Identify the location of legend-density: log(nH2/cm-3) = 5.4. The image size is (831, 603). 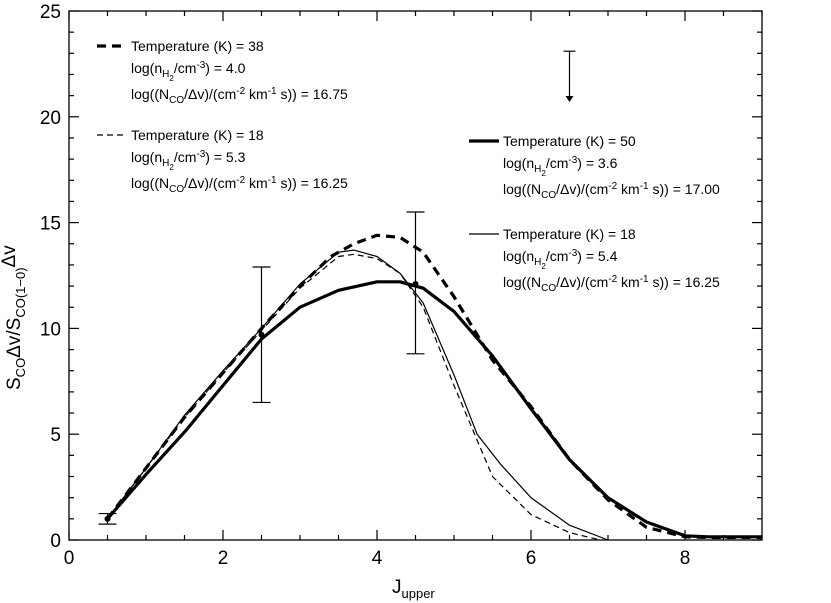
(560, 259).